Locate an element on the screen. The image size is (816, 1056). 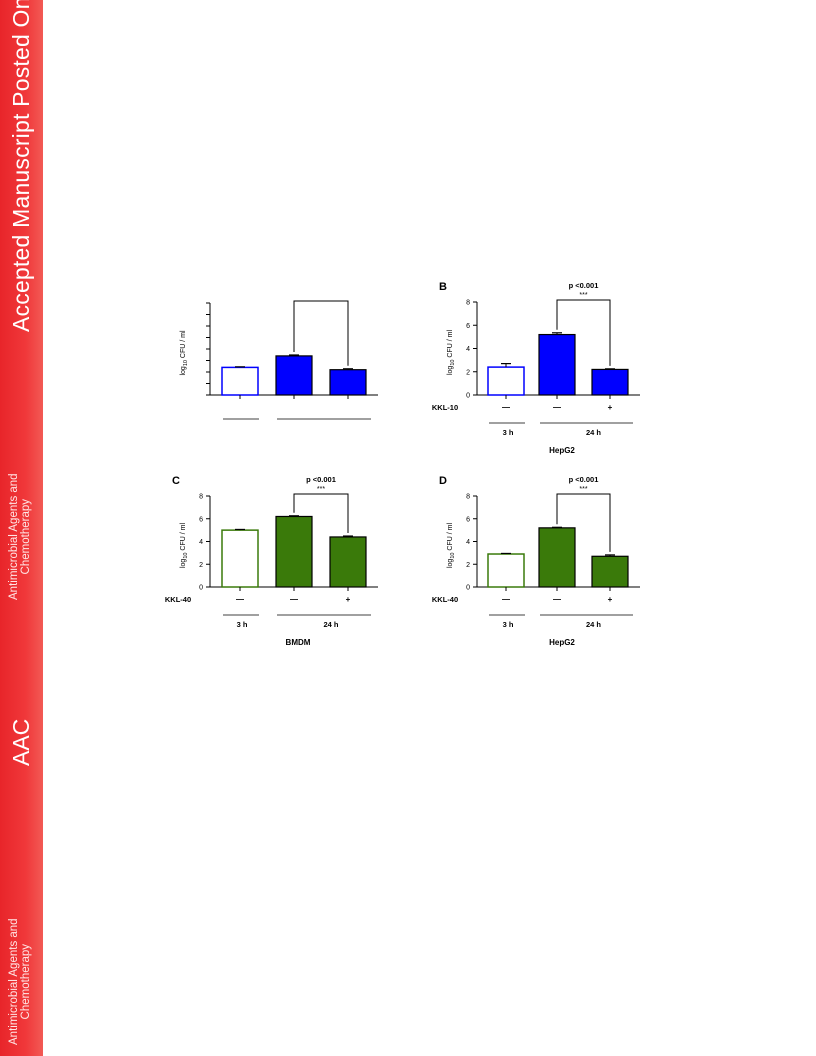
panel-label: B is located at coordinates (443, 287).